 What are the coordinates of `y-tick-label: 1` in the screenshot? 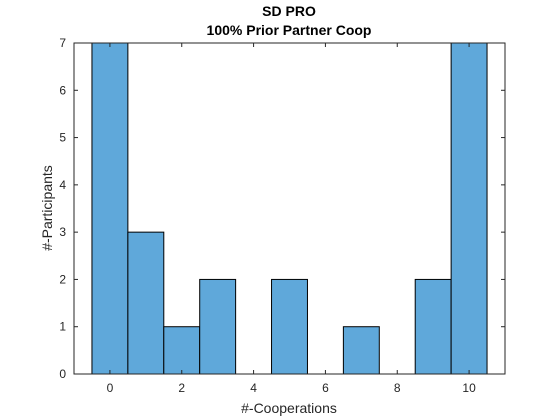 It's located at (62, 327).